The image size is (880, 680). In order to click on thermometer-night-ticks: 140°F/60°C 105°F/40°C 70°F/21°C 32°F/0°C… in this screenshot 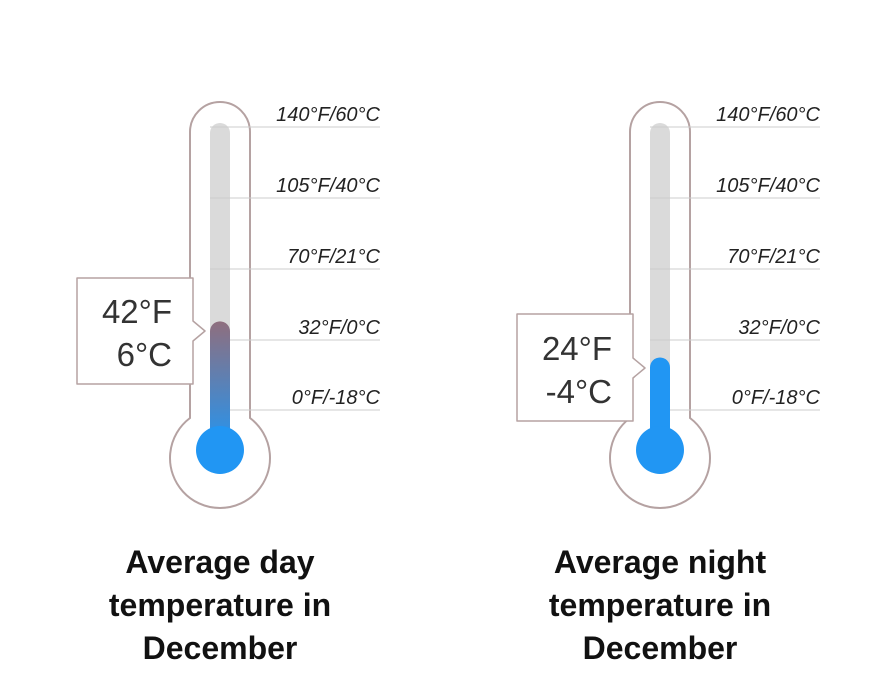, I will do `click(735, 257)`.